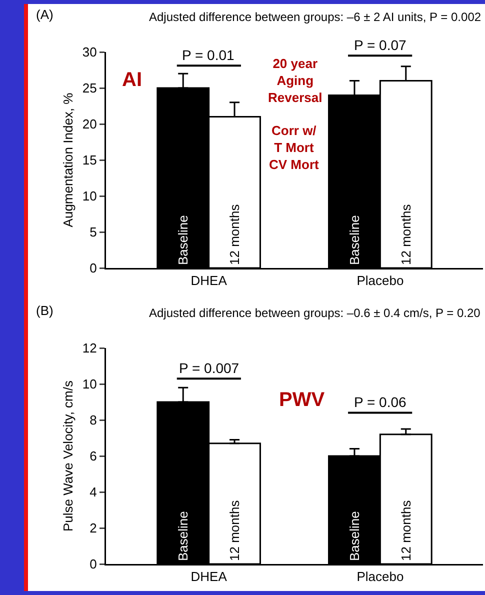  What do you see at coordinates (208, 55) in the screenshot?
I see `annotation: P = 0.01` at bounding box center [208, 55].